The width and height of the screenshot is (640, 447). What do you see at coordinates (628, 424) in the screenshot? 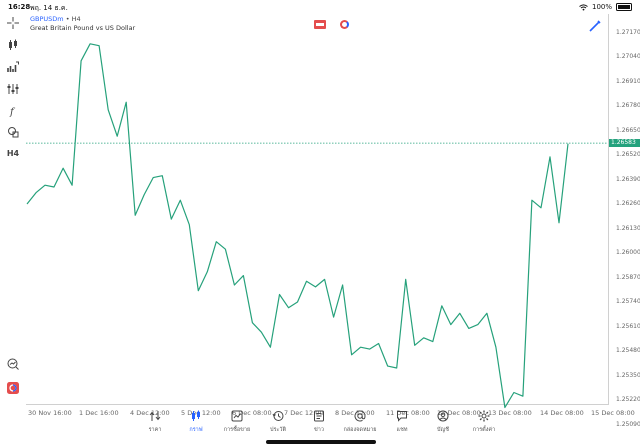
I see `price-tick-label: 1.25090` at bounding box center [628, 424].